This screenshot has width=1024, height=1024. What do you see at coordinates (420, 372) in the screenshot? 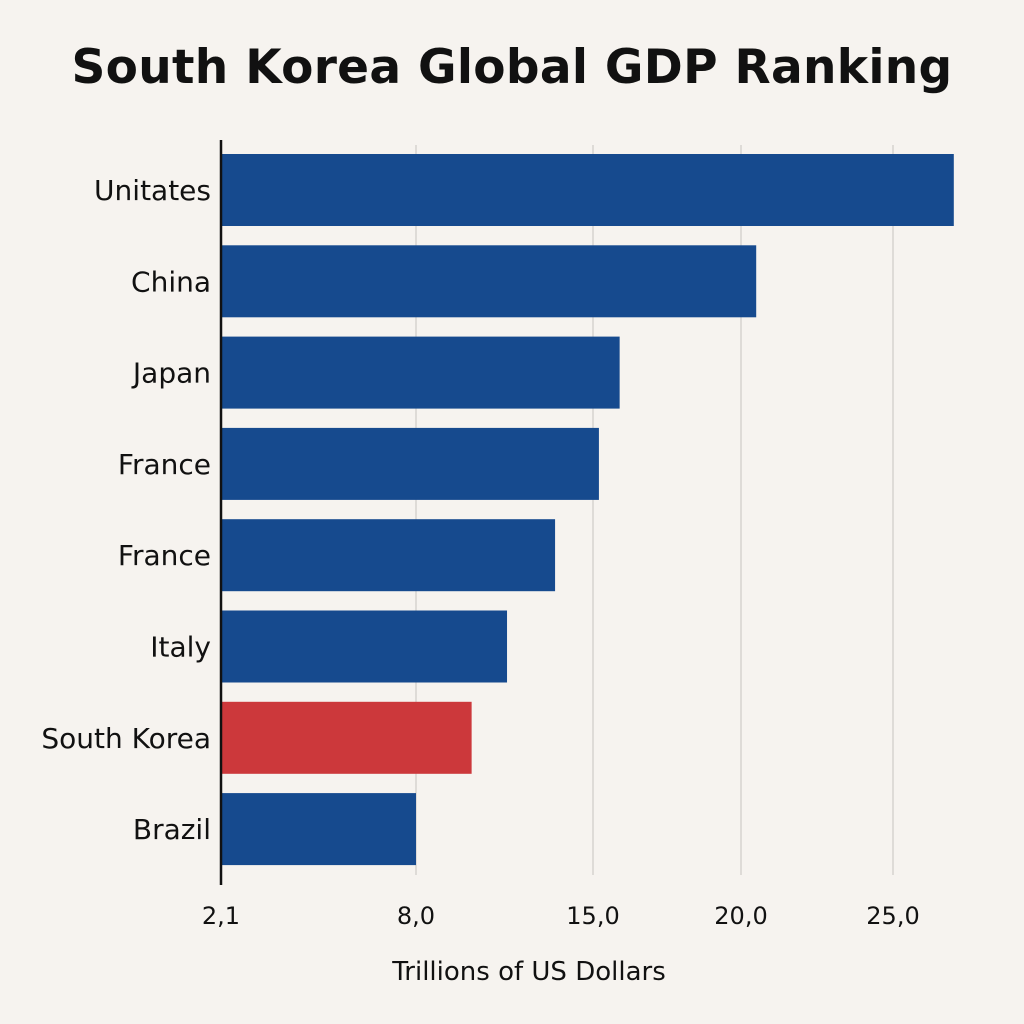
I see `bar-japan` at bounding box center [420, 372].